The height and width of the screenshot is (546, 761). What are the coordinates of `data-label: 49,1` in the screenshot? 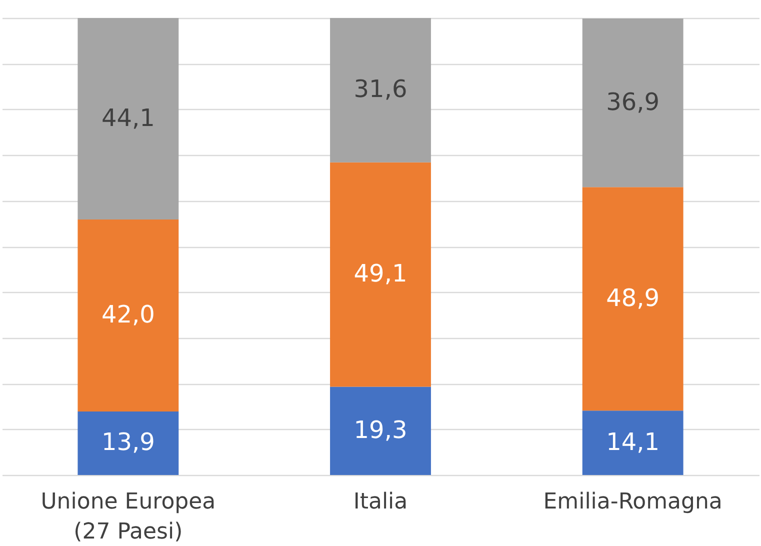 It's located at (381, 274).